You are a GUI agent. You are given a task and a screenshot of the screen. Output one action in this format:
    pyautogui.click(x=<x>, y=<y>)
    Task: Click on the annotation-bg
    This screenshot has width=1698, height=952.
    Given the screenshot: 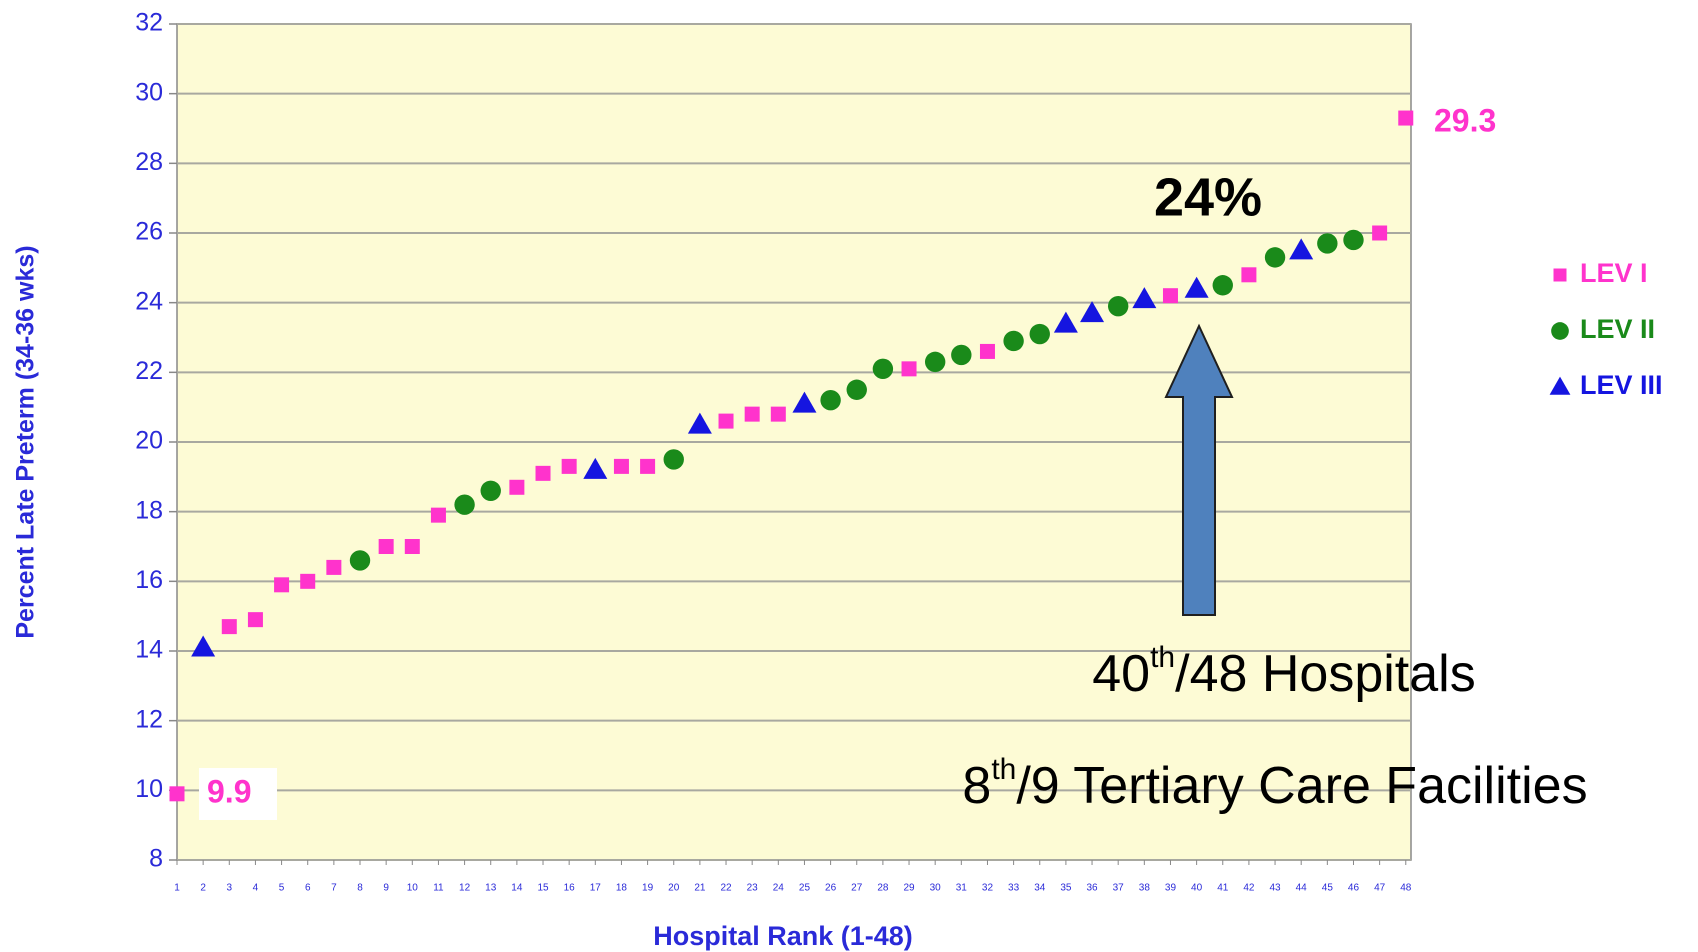 What is the action you would take?
    pyautogui.click(x=238, y=794)
    